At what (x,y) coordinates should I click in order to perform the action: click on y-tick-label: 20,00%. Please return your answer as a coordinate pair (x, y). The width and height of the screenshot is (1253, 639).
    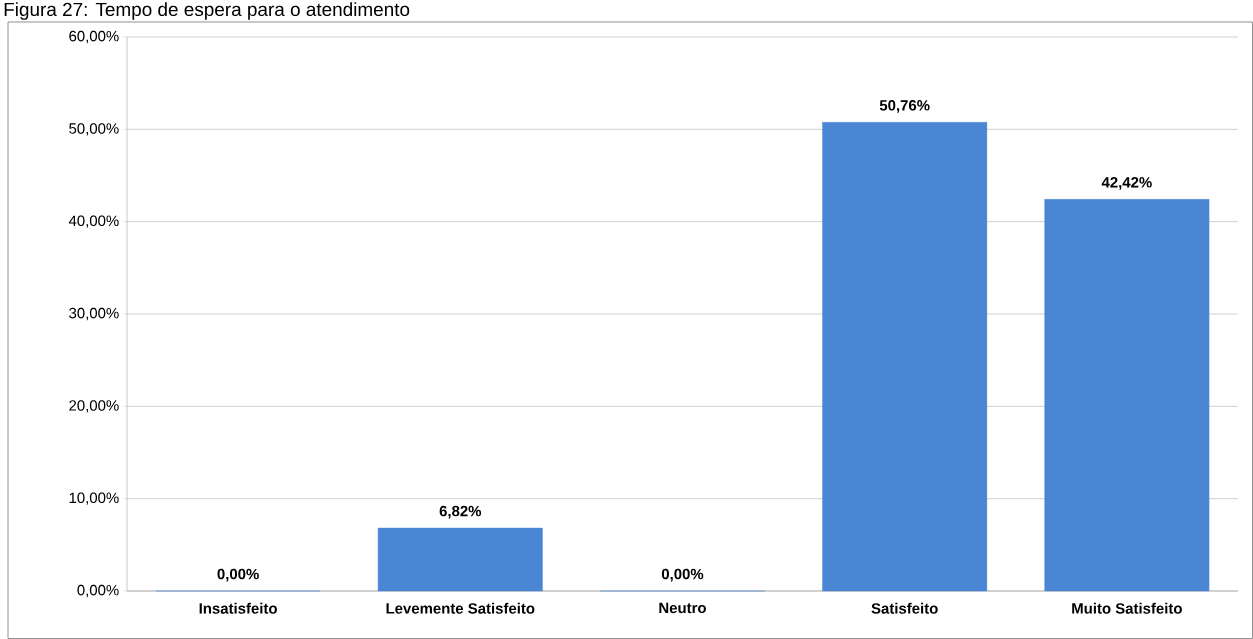
    Looking at the image, I should click on (94, 406).